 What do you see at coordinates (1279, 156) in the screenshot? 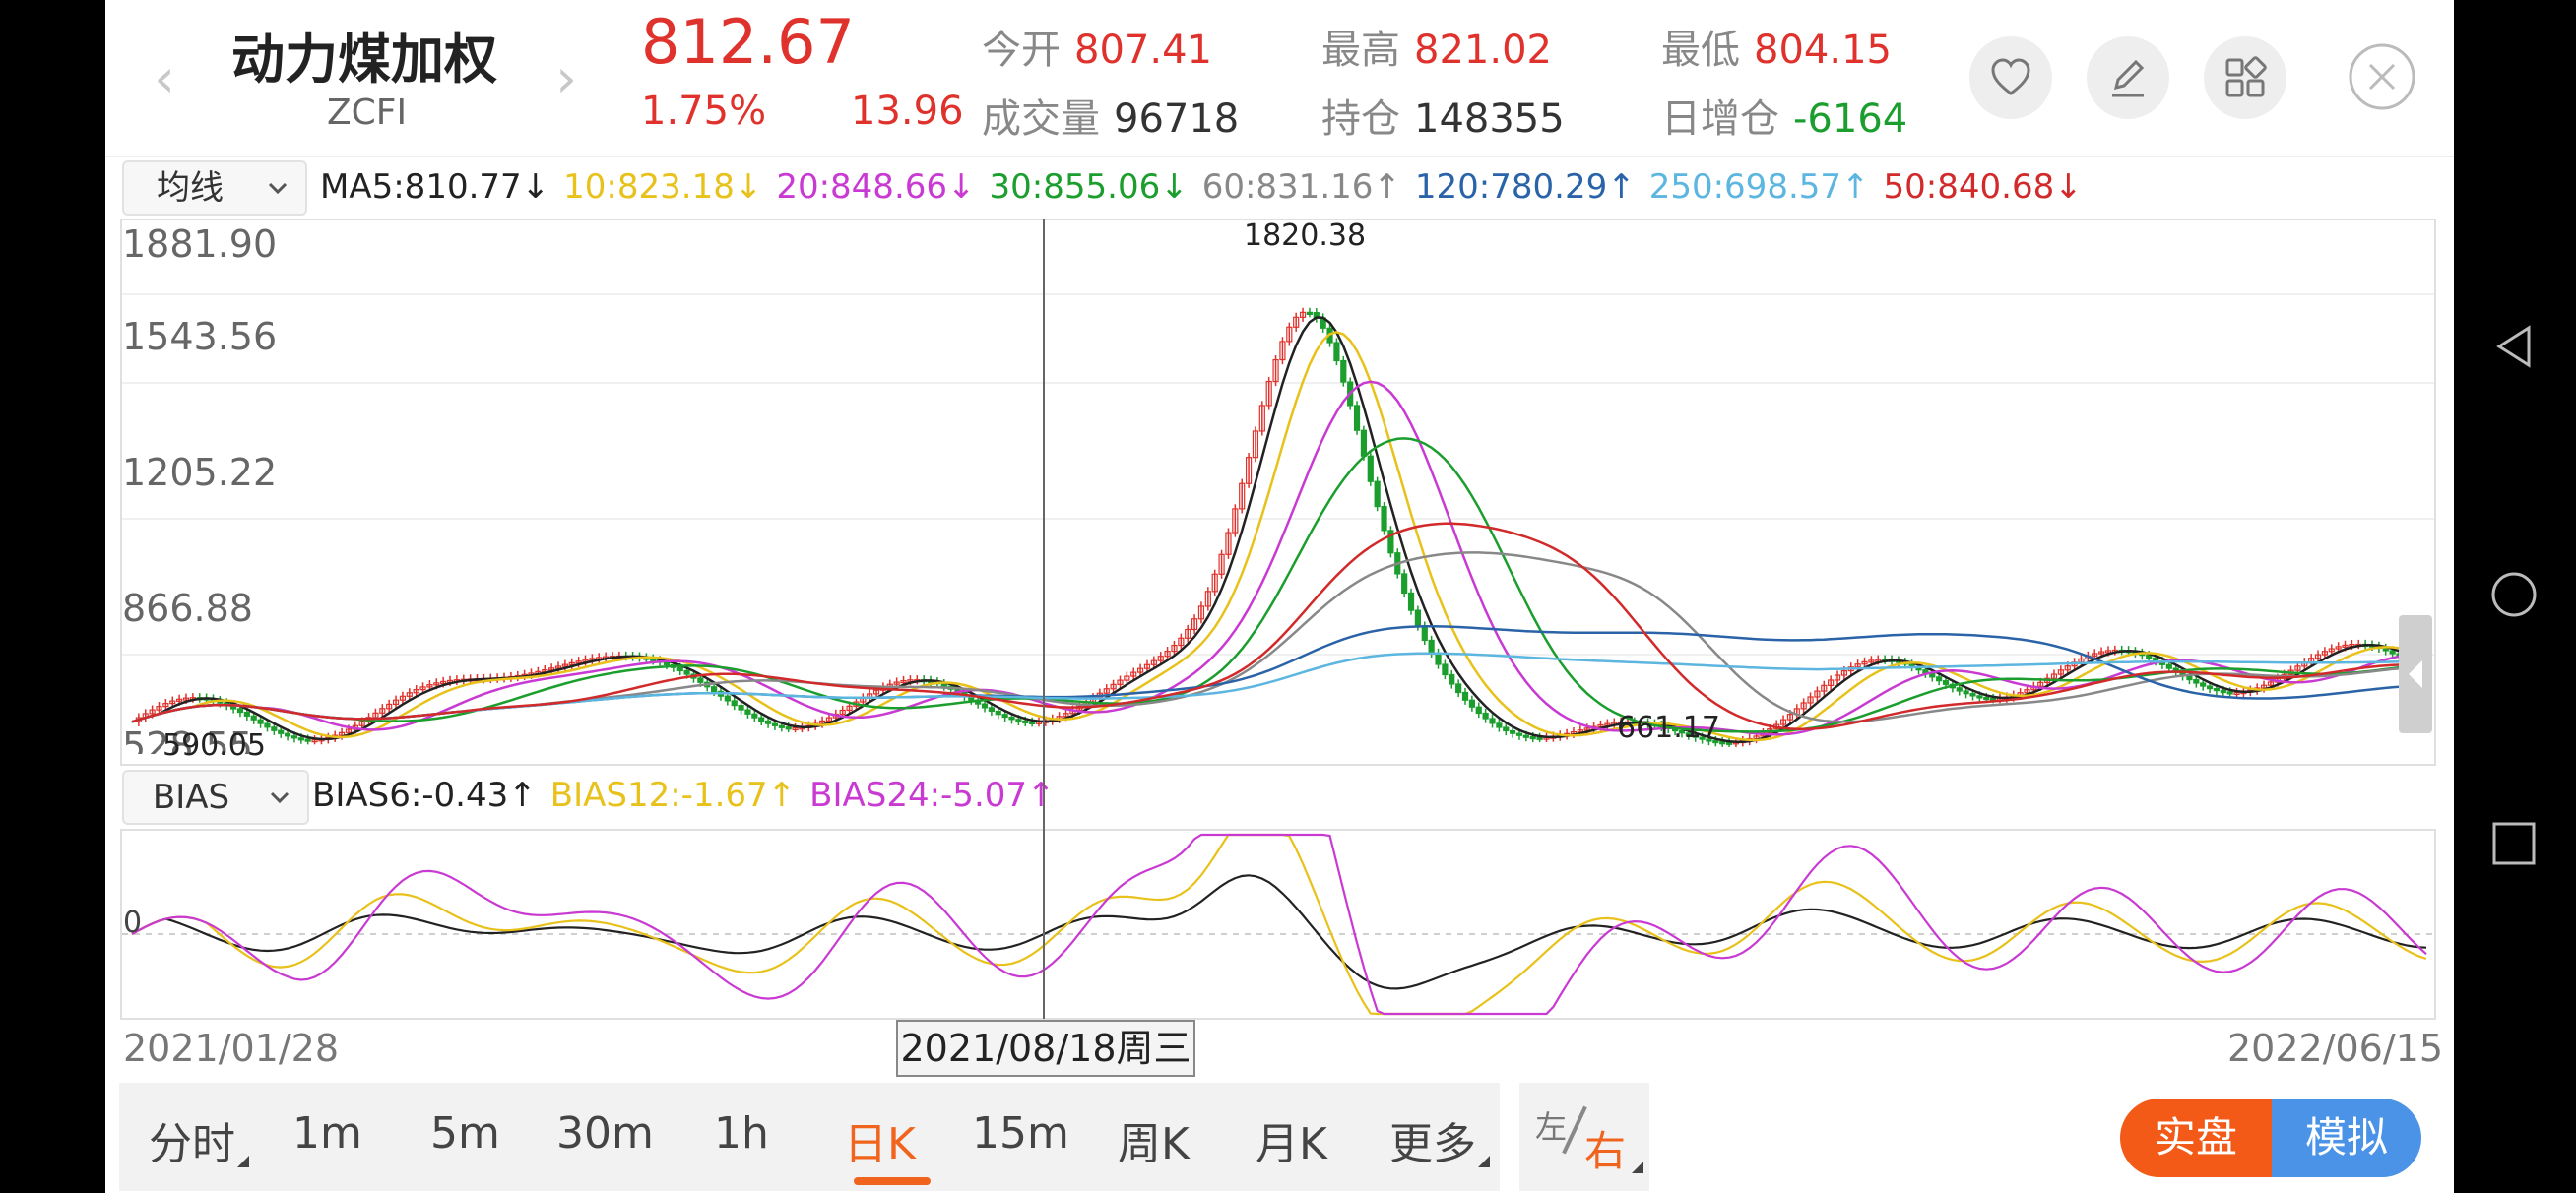
I see `header-divider` at bounding box center [1279, 156].